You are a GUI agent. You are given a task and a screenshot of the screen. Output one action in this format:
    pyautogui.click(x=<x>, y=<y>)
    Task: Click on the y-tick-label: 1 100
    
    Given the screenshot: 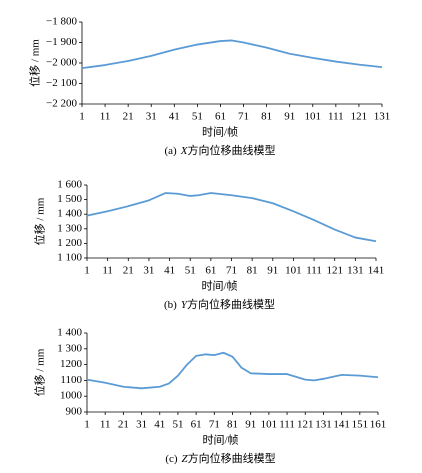 What is the action you would take?
    pyautogui.click(x=69, y=258)
    